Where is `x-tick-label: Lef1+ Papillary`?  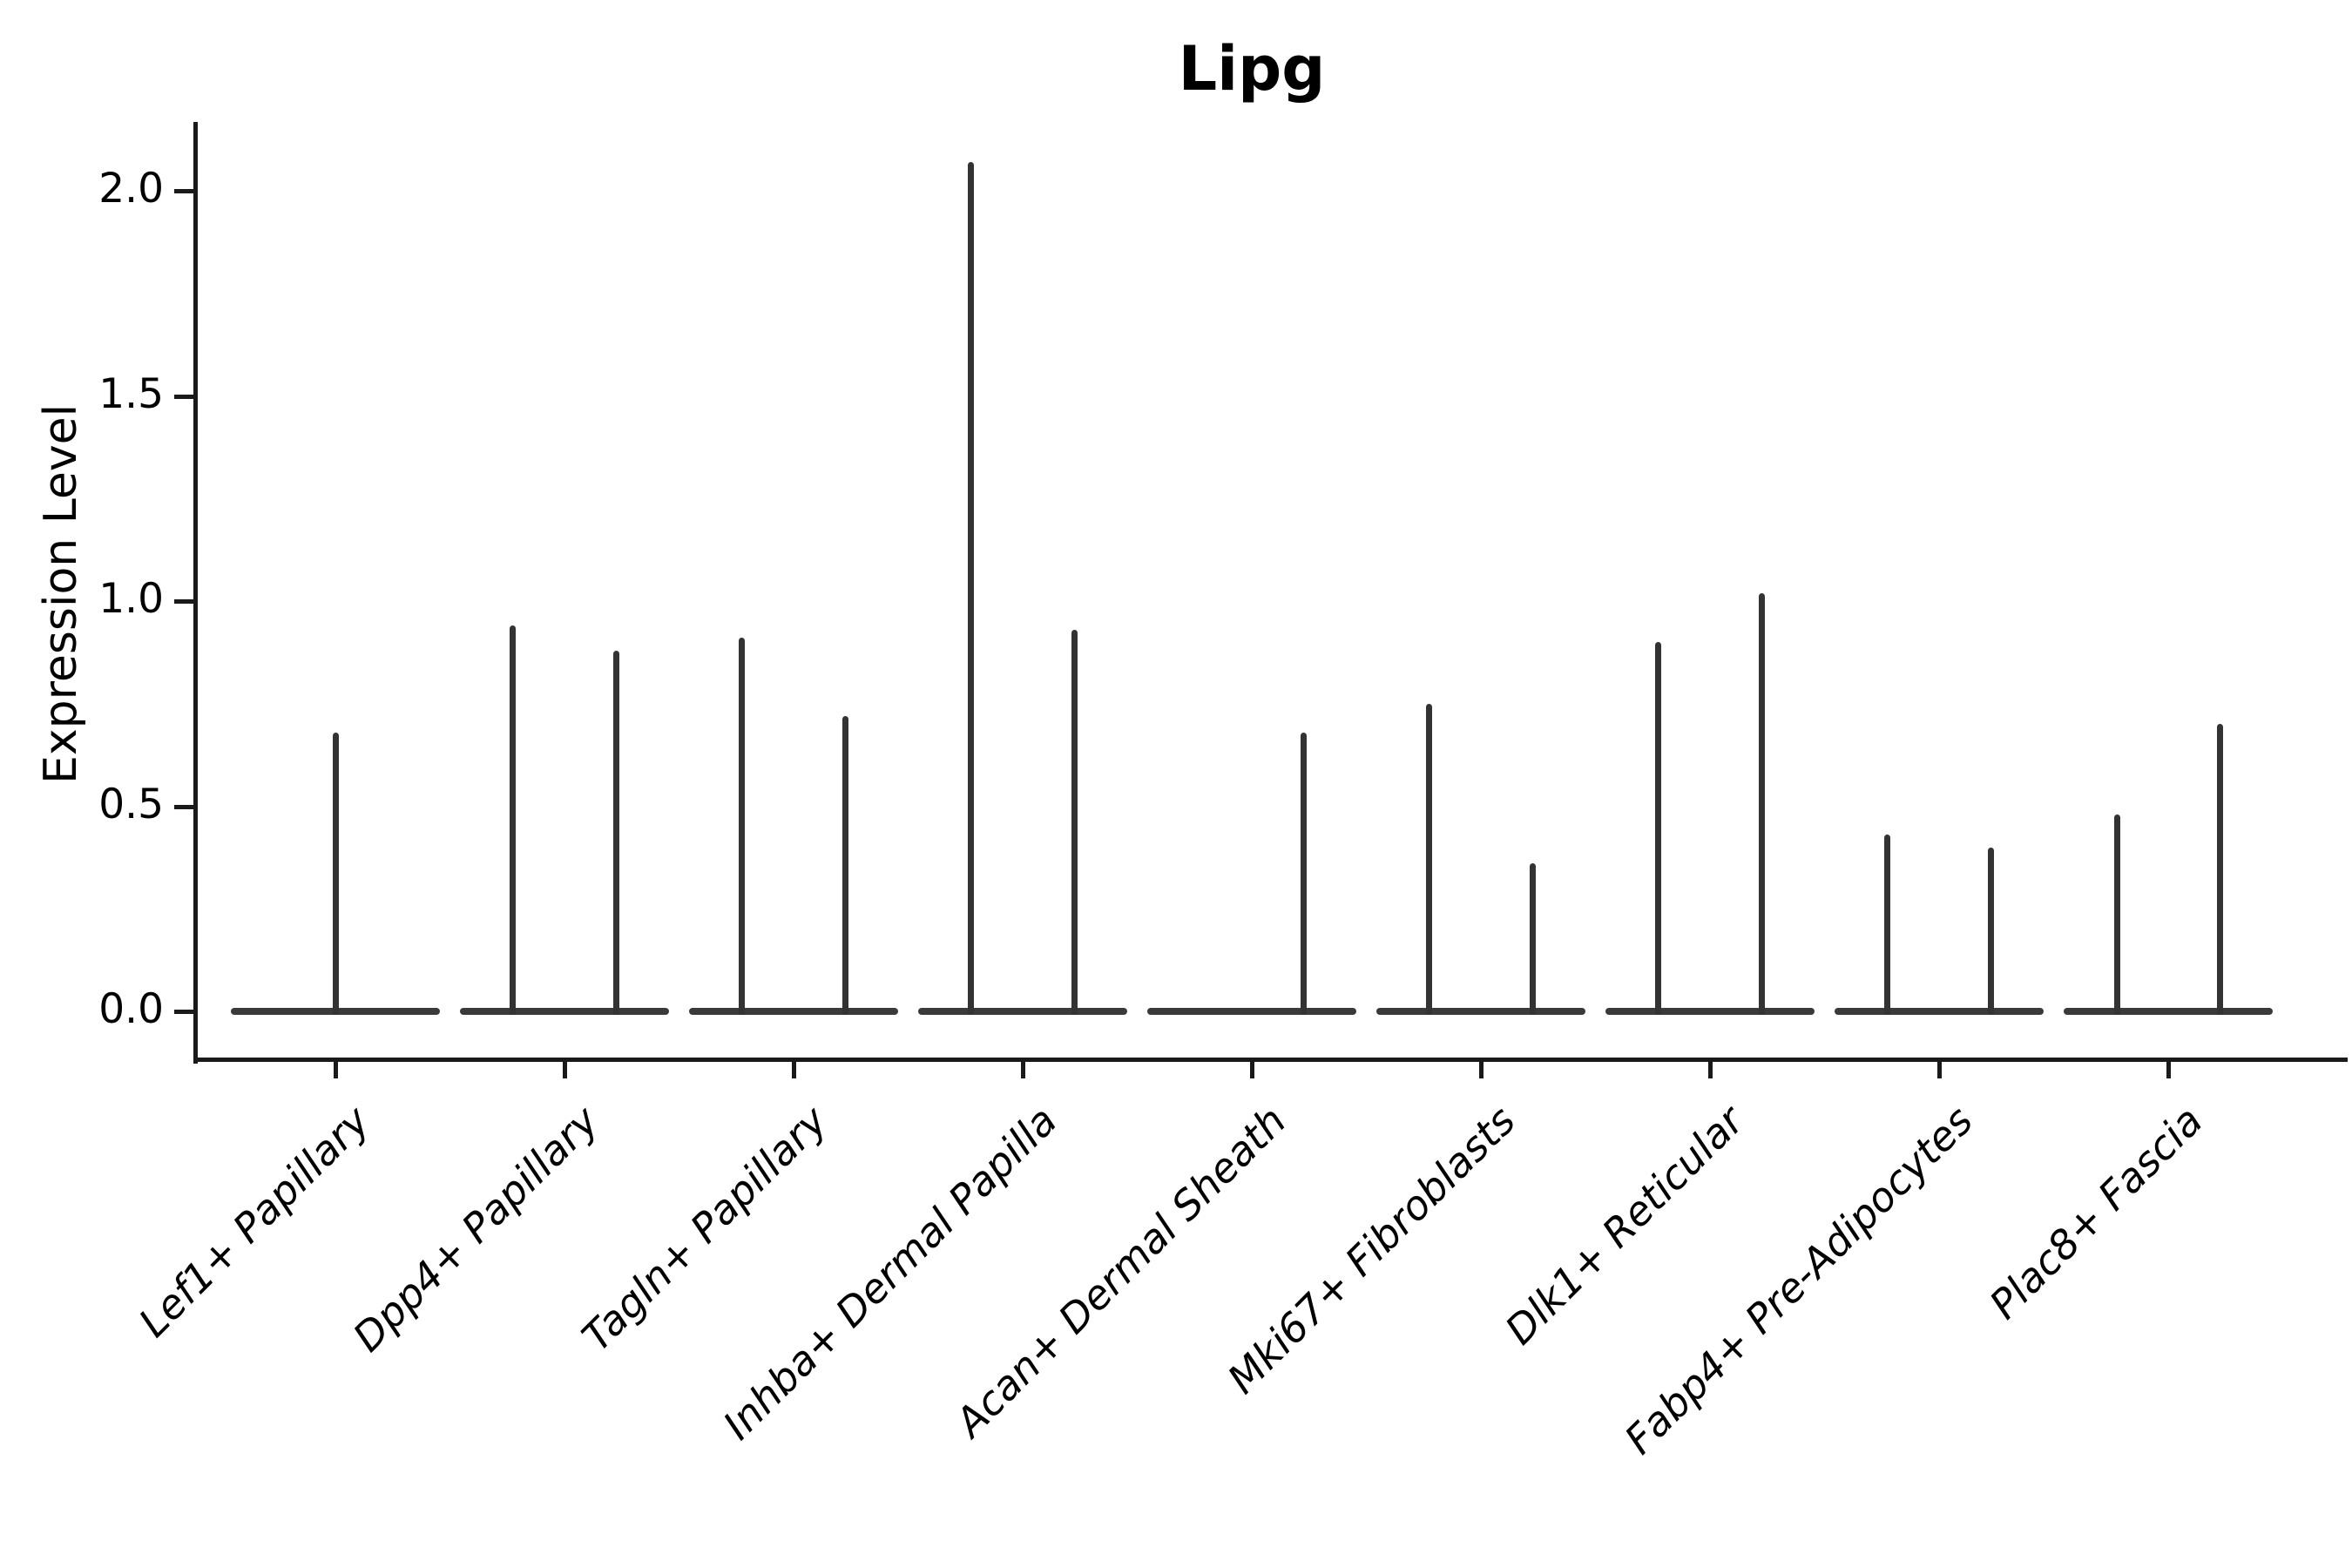
x-tick-label: Lef1+ Papillary is located at coordinates (254, 1222).